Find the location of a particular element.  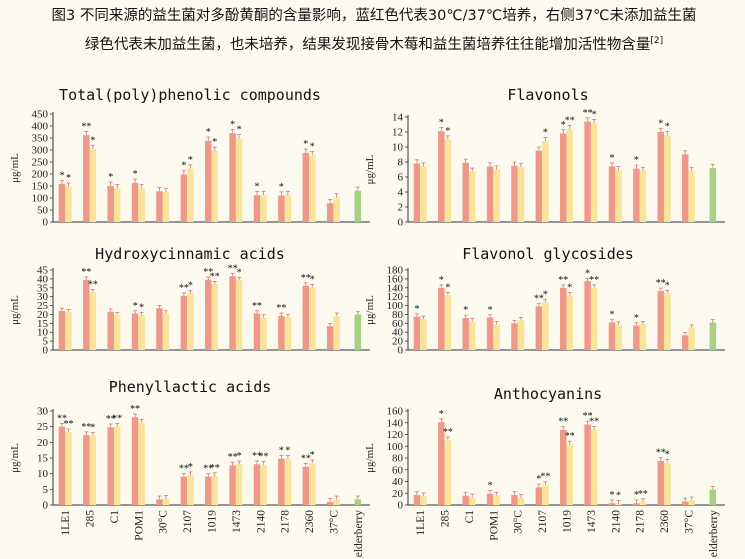

x-tick-label: 285 is located at coordinates (91, 519).